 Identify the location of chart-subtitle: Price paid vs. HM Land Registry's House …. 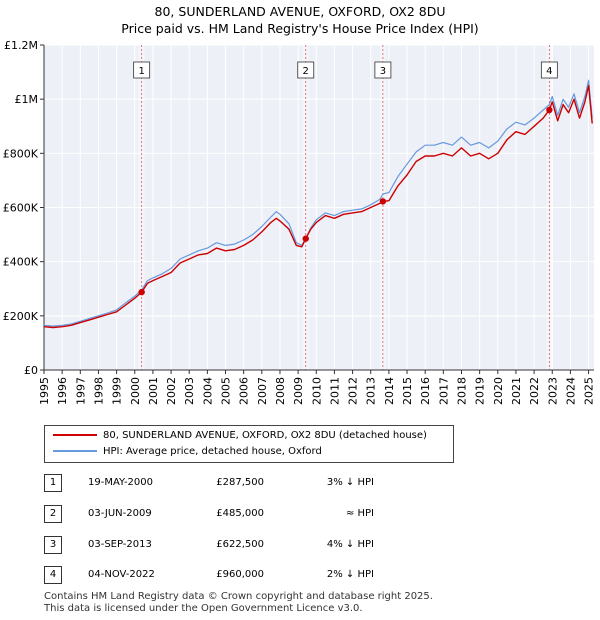
(300, 28).